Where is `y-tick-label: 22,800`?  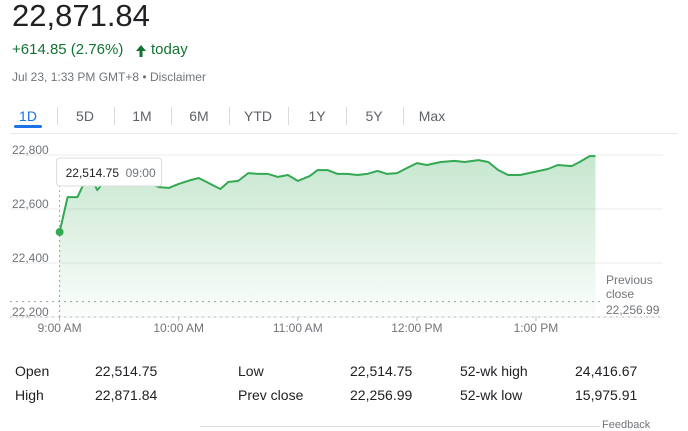 y-tick-label: 22,800 is located at coordinates (30, 150).